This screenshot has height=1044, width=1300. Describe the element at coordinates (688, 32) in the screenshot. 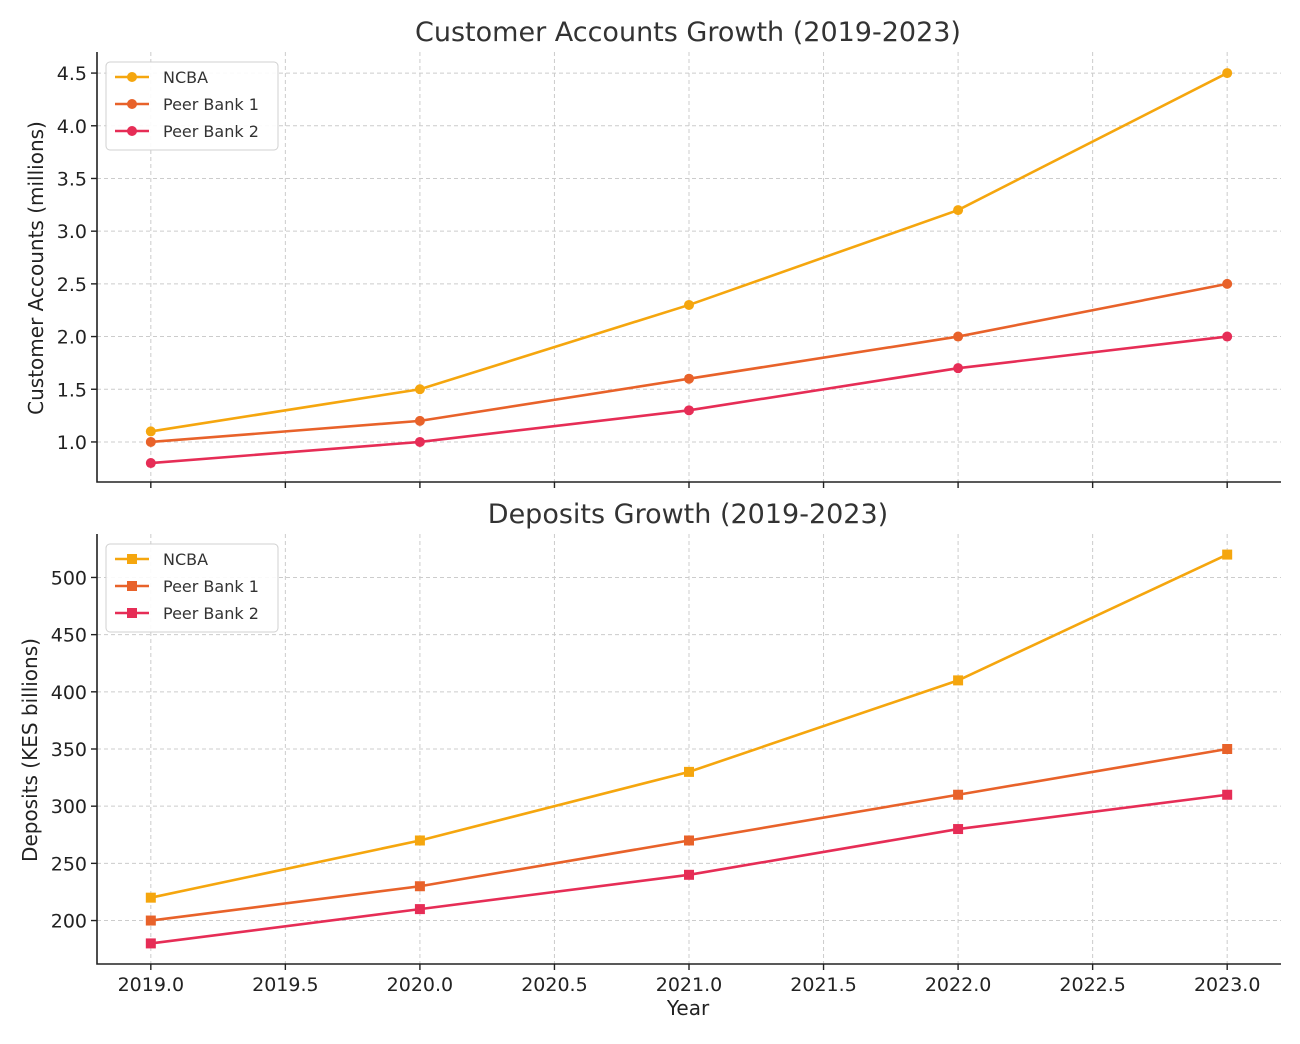

I see `accounts-chart-title: Customer Accounts Growth (2019-2023)` at that location.